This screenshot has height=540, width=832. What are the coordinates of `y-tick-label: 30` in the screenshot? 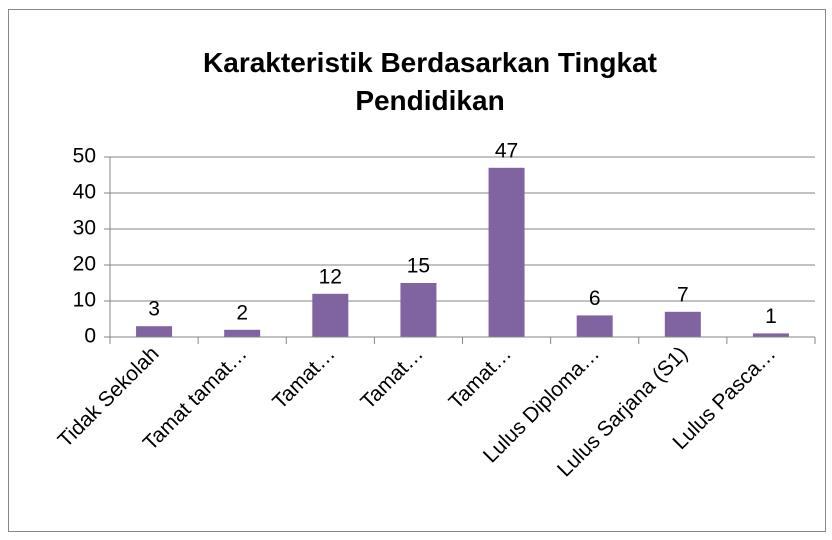 It's located at (84, 228).